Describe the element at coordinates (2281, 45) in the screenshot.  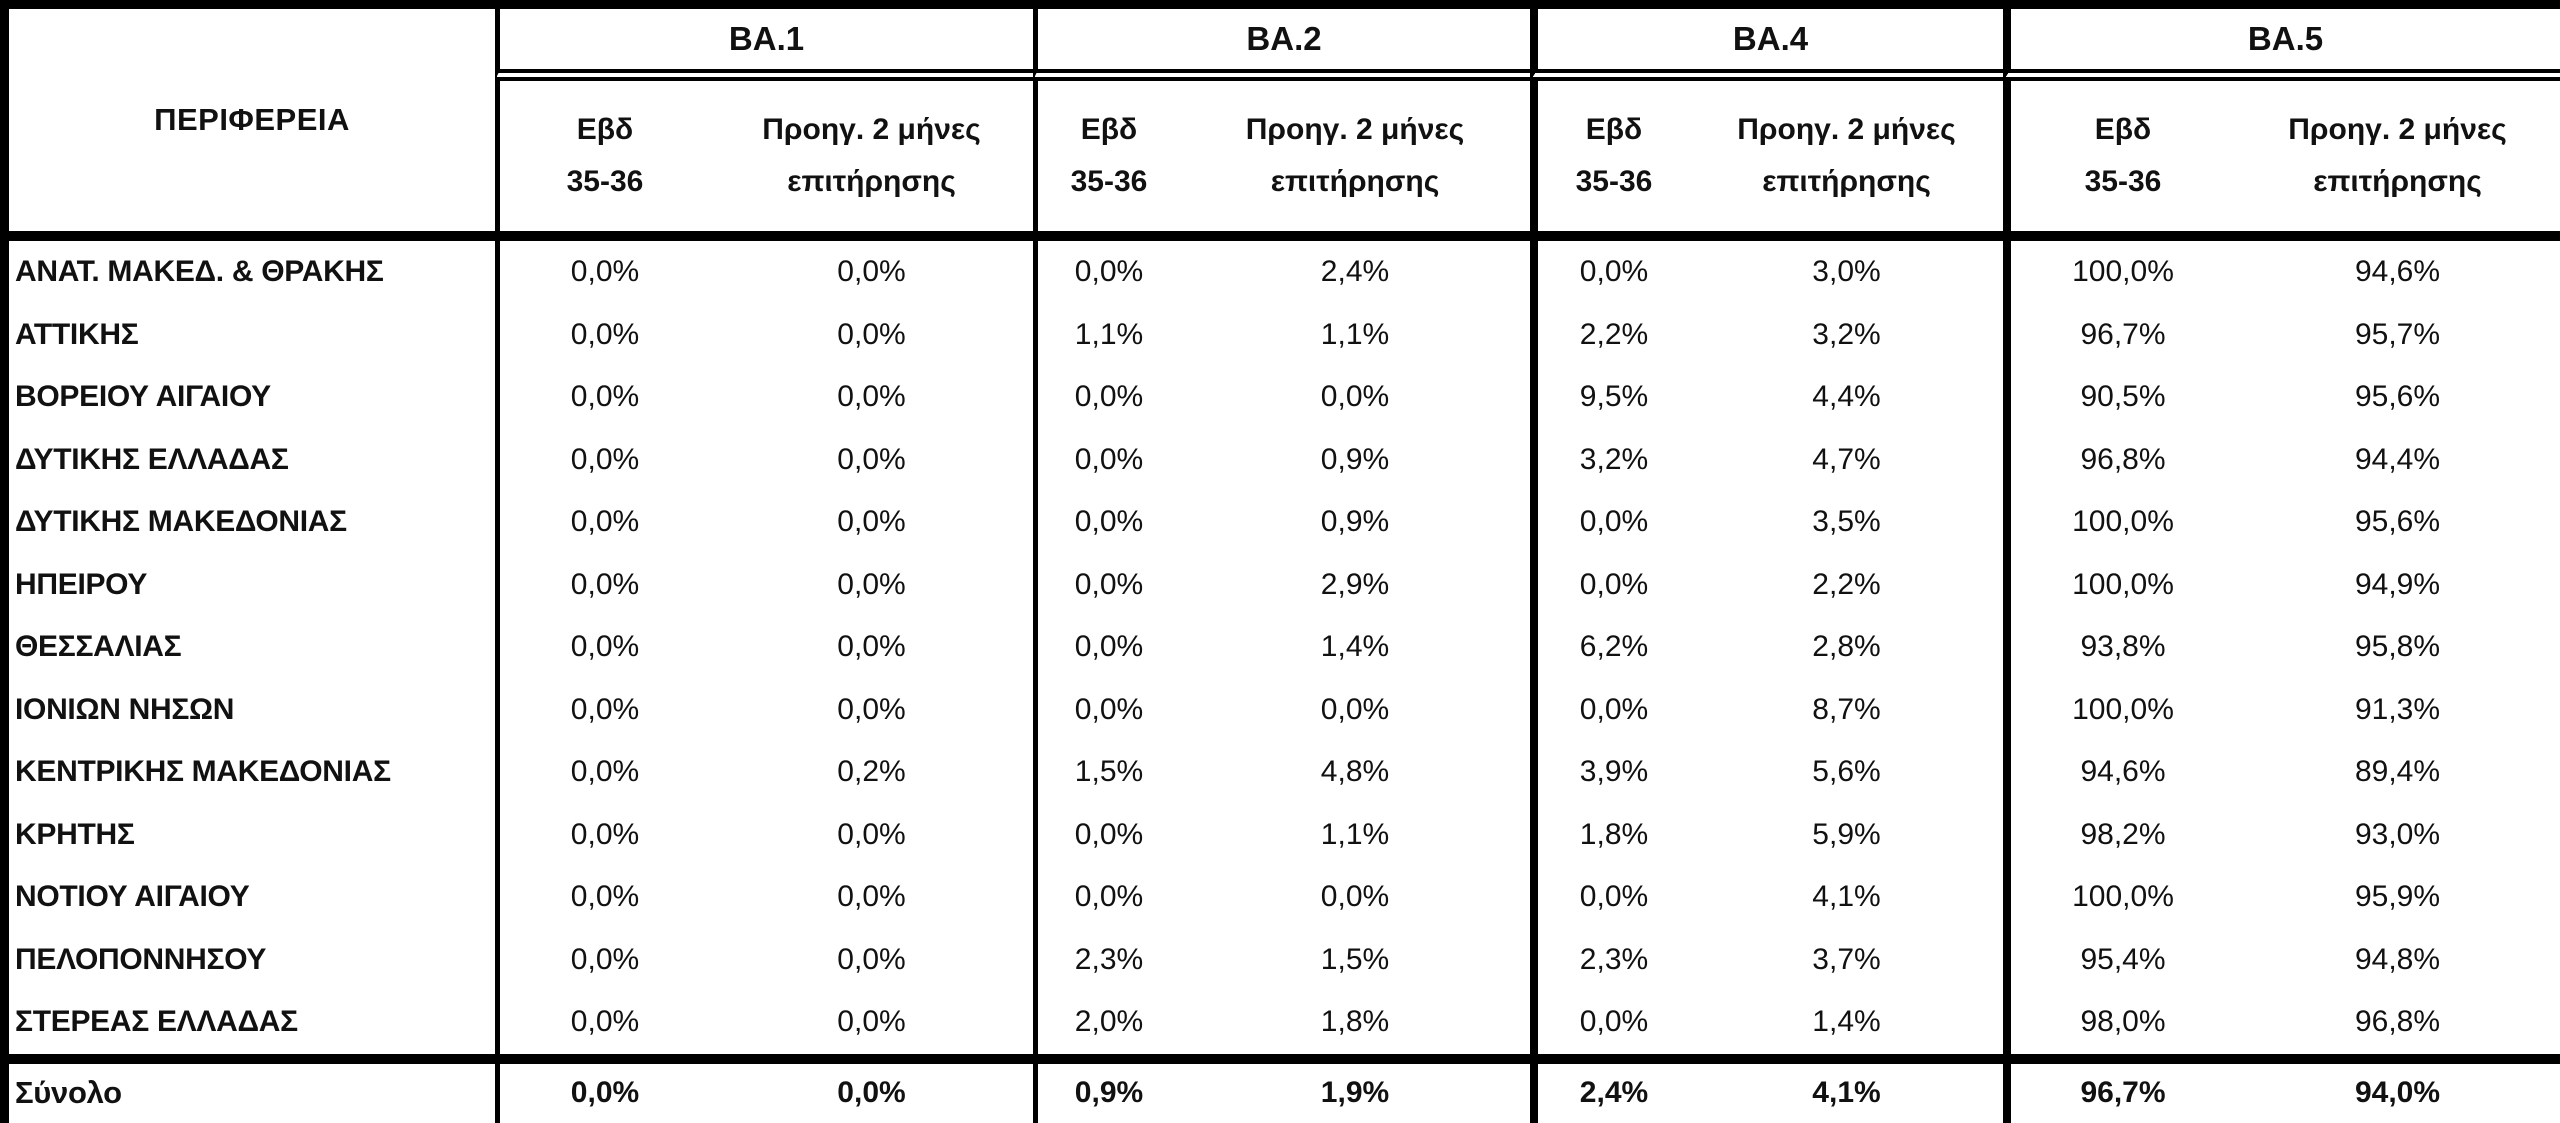
I see `group-header-ba5: BA.5` at that location.